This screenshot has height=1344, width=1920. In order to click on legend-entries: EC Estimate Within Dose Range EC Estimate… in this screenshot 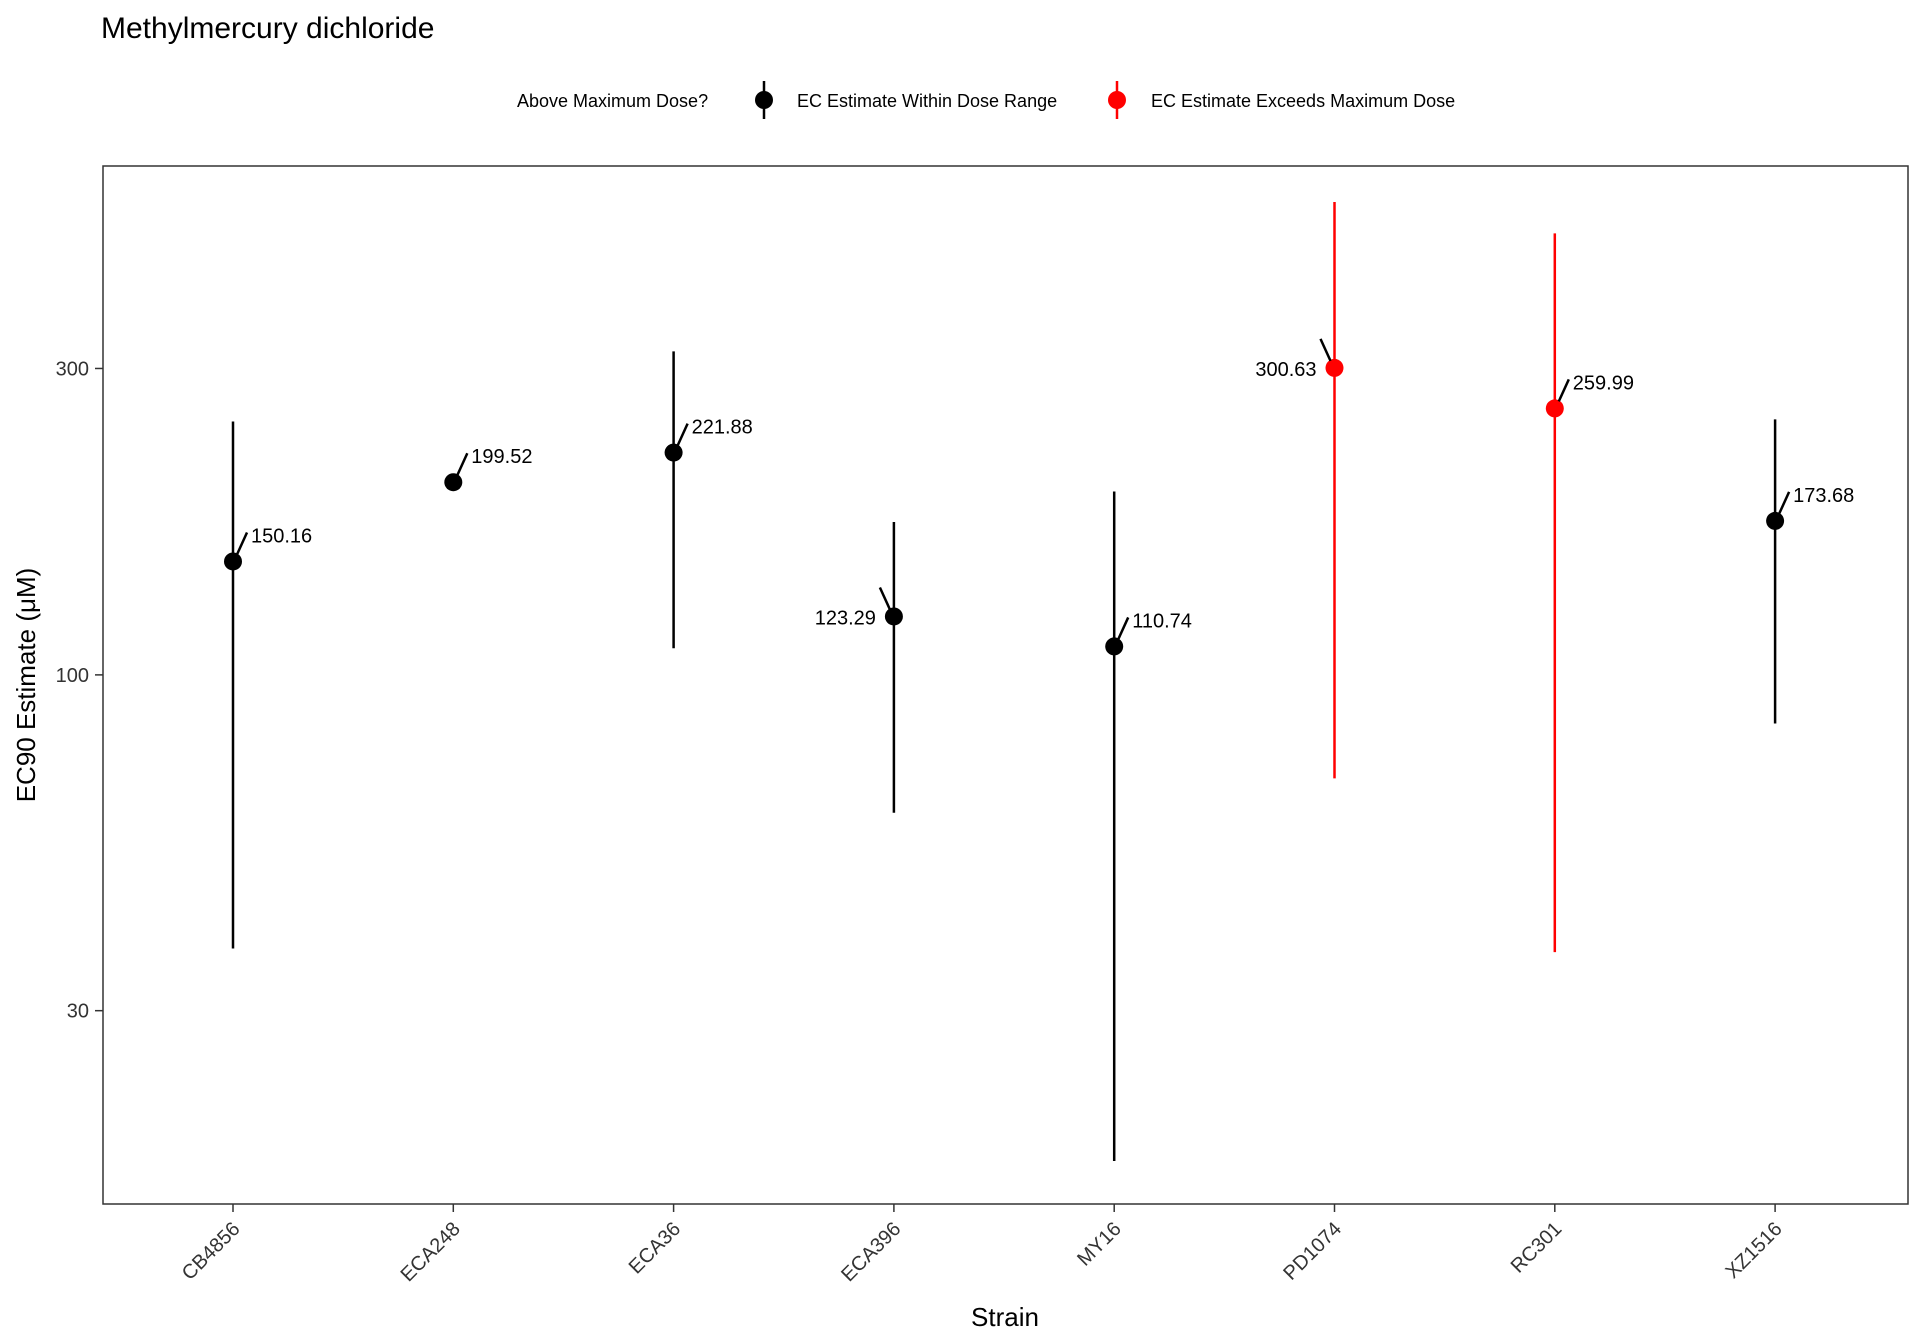, I will do `click(1105, 100)`.